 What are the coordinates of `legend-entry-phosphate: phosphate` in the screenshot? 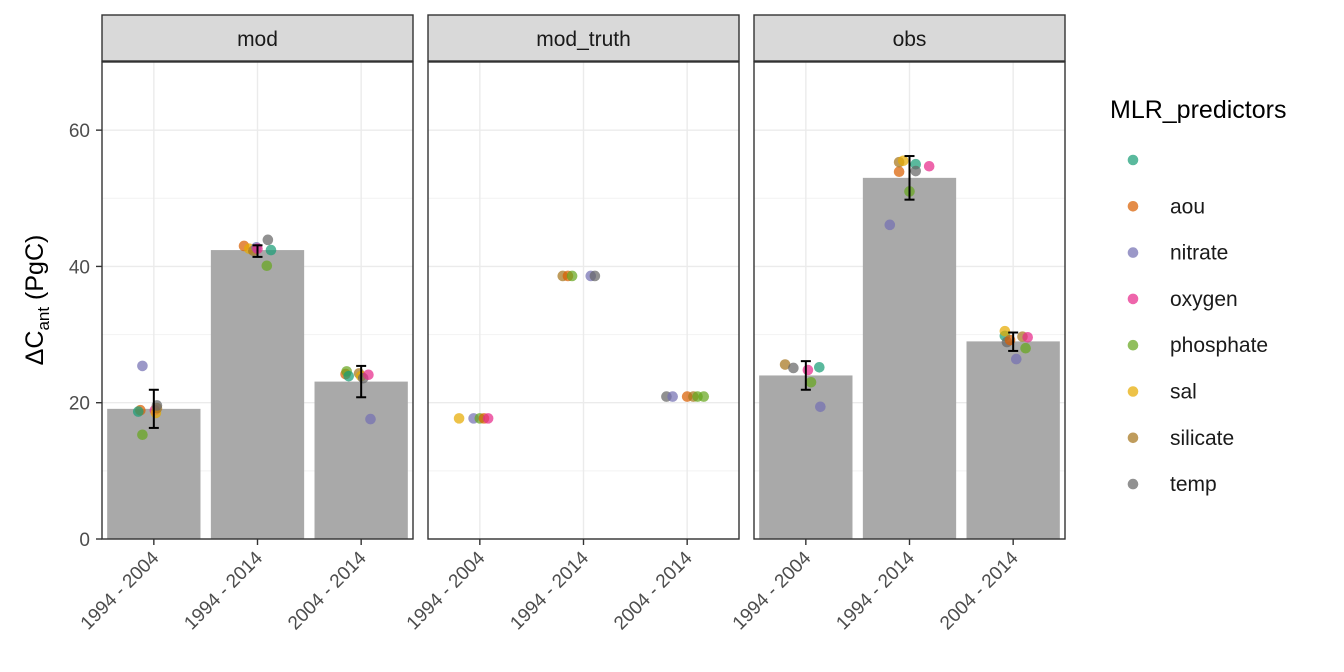 It's located at (1197, 345).